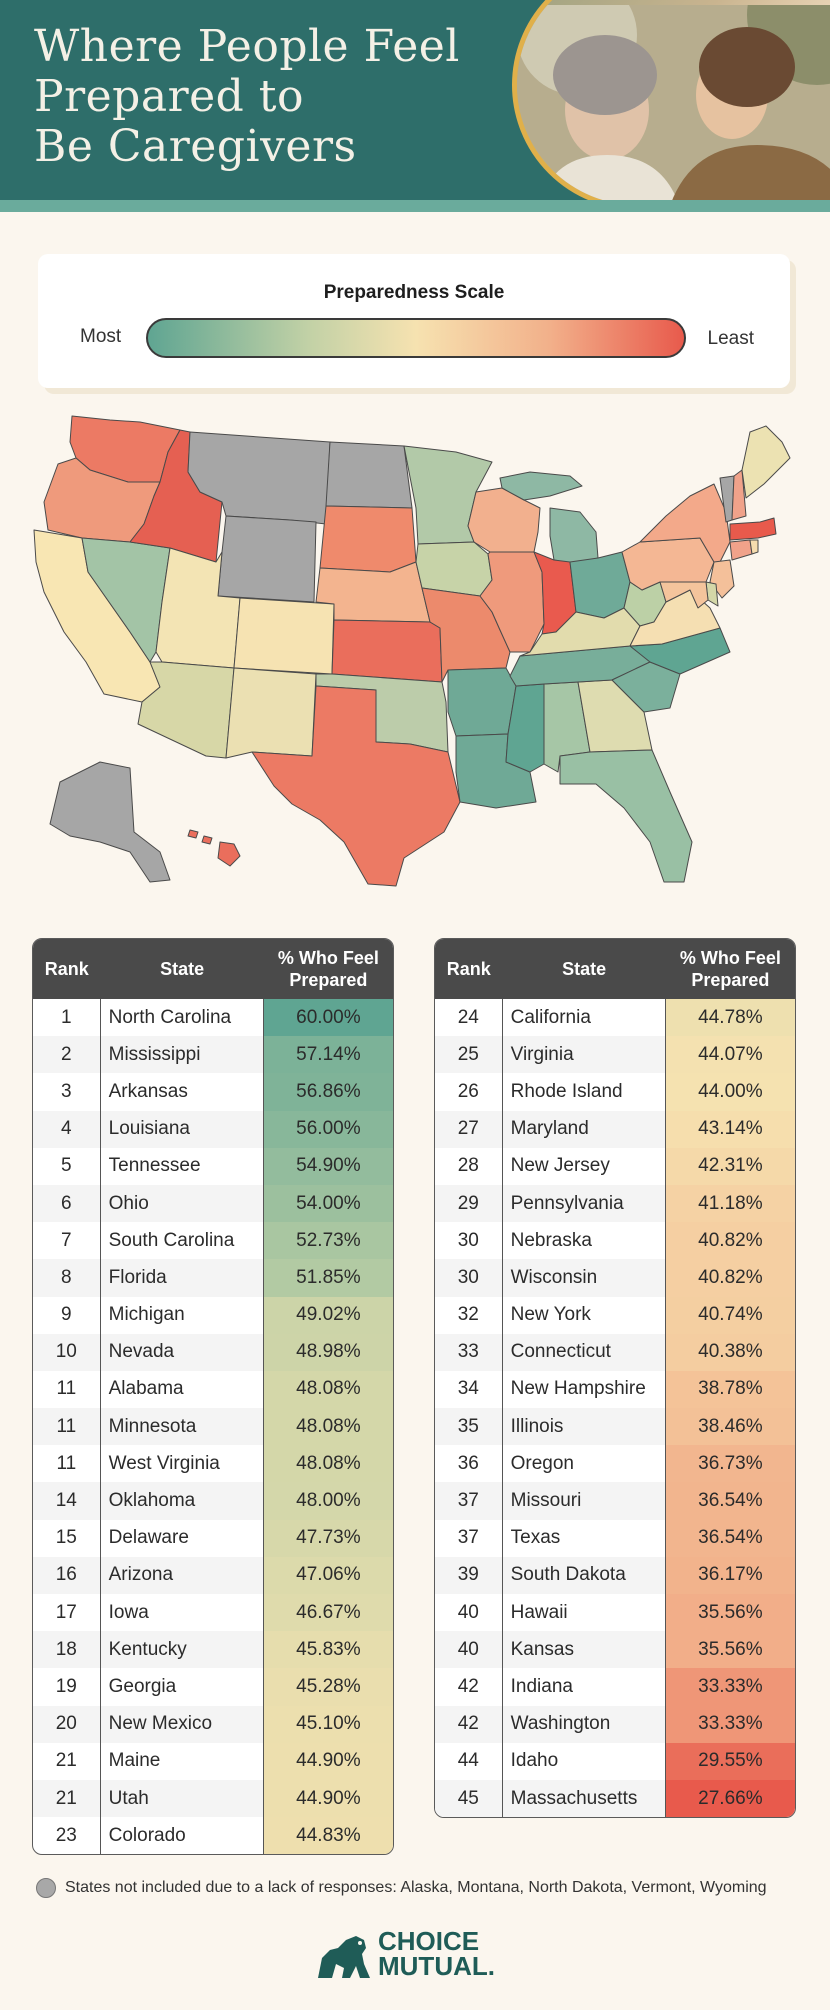 The height and width of the screenshot is (2010, 830). I want to click on state-iowa, so click(454, 569).